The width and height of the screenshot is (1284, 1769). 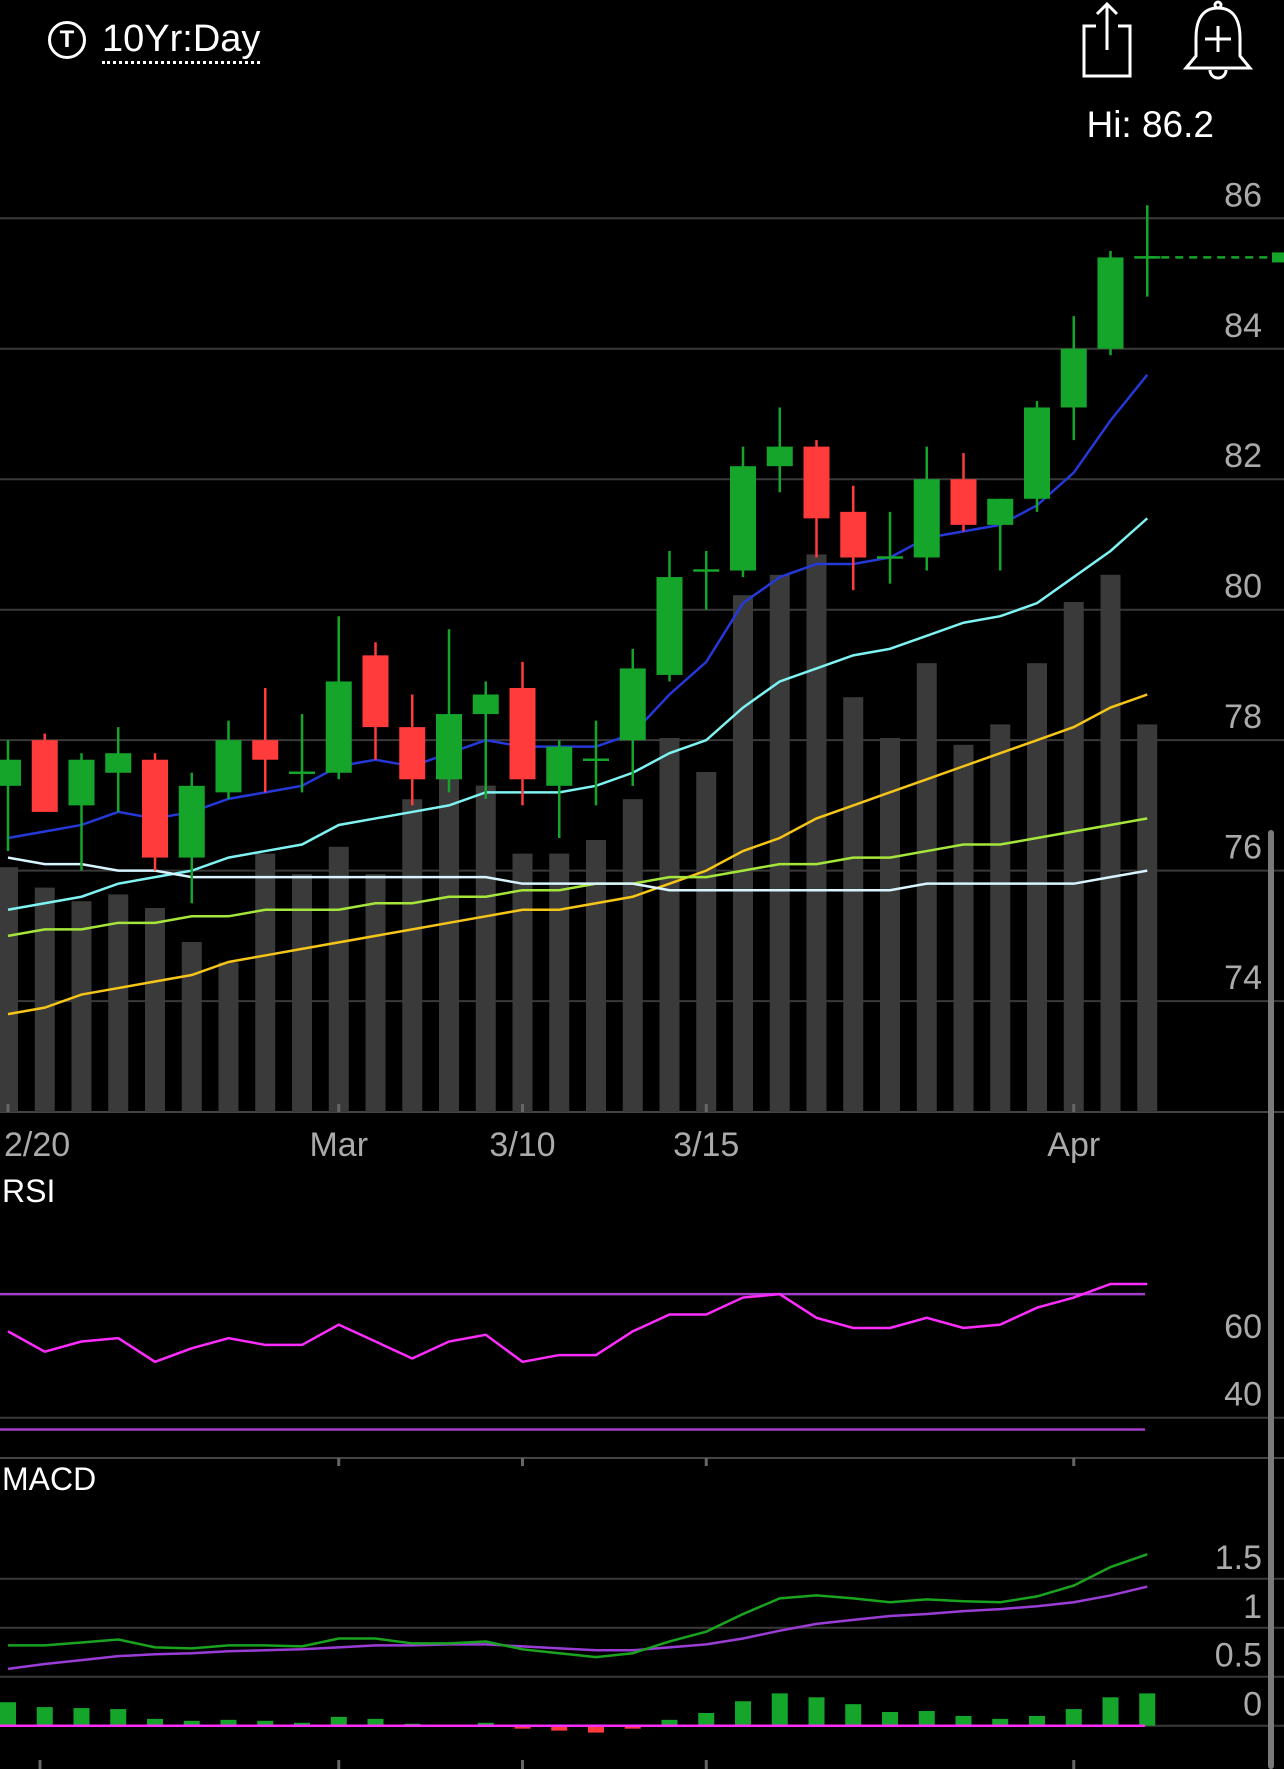 What do you see at coordinates (1243, 1327) in the screenshot?
I see `rsi-axis-tick: 60` at bounding box center [1243, 1327].